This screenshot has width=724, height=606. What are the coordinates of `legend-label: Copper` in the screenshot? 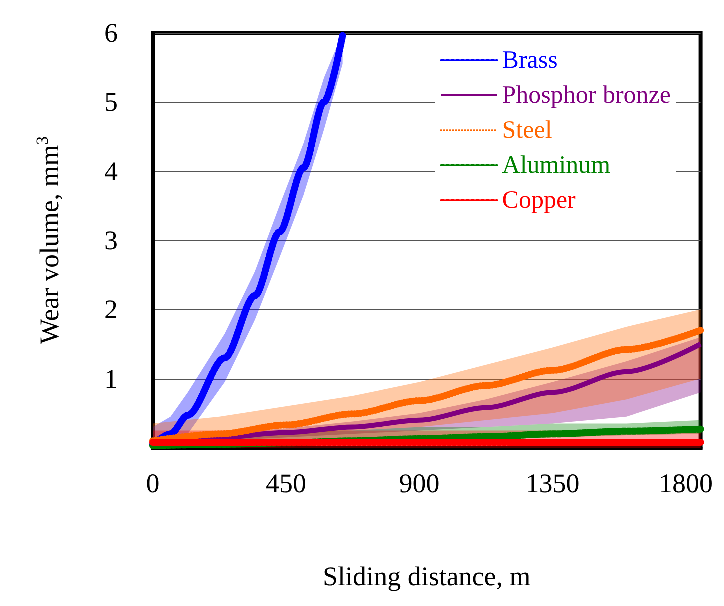 It's located at (539, 200).